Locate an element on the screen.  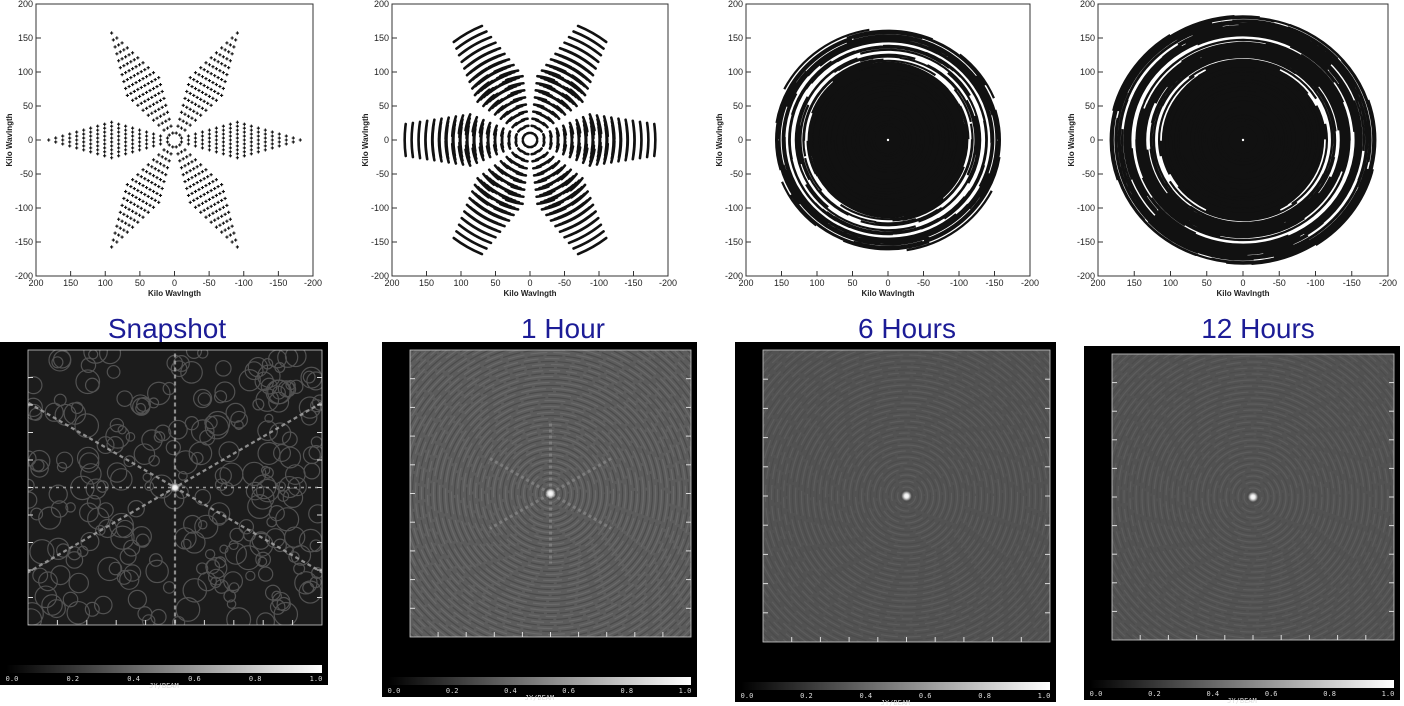
x-tick-label: 0 is located at coordinates (1242, 283).